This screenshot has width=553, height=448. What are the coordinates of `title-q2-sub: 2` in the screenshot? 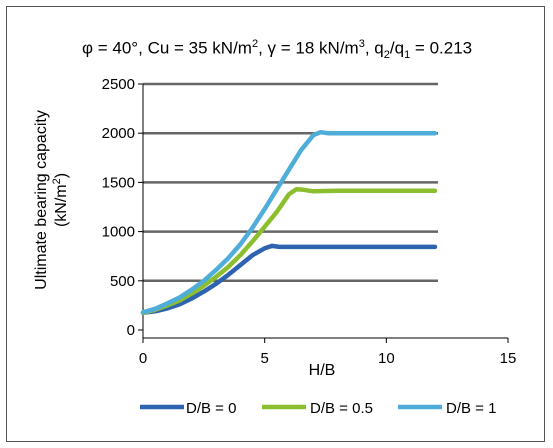 It's located at (386, 55).